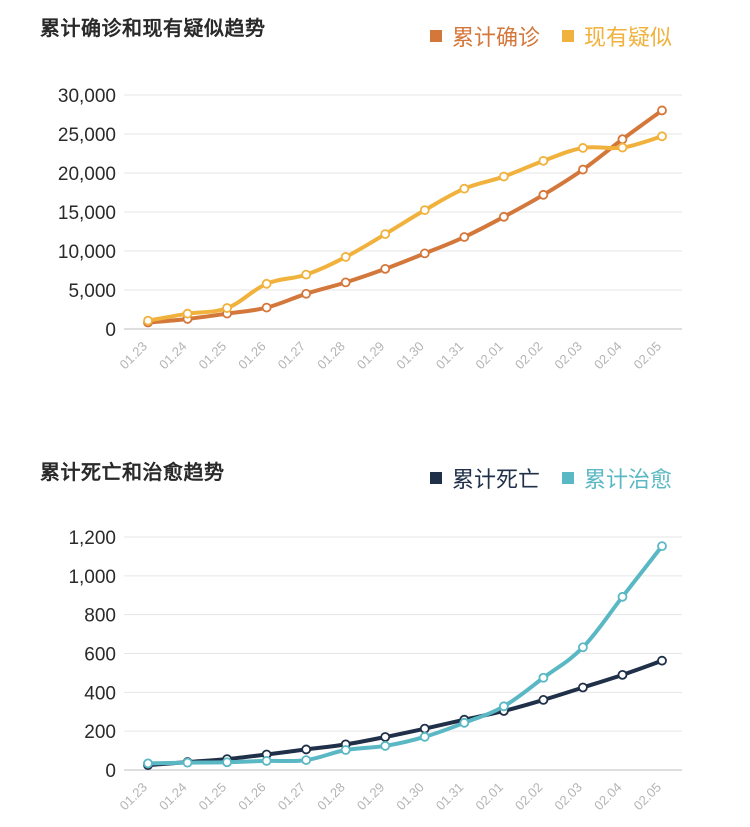 The height and width of the screenshot is (827, 750). What do you see at coordinates (331, 356) in the screenshot?
I see `x-tick-label: 01.28` at bounding box center [331, 356].